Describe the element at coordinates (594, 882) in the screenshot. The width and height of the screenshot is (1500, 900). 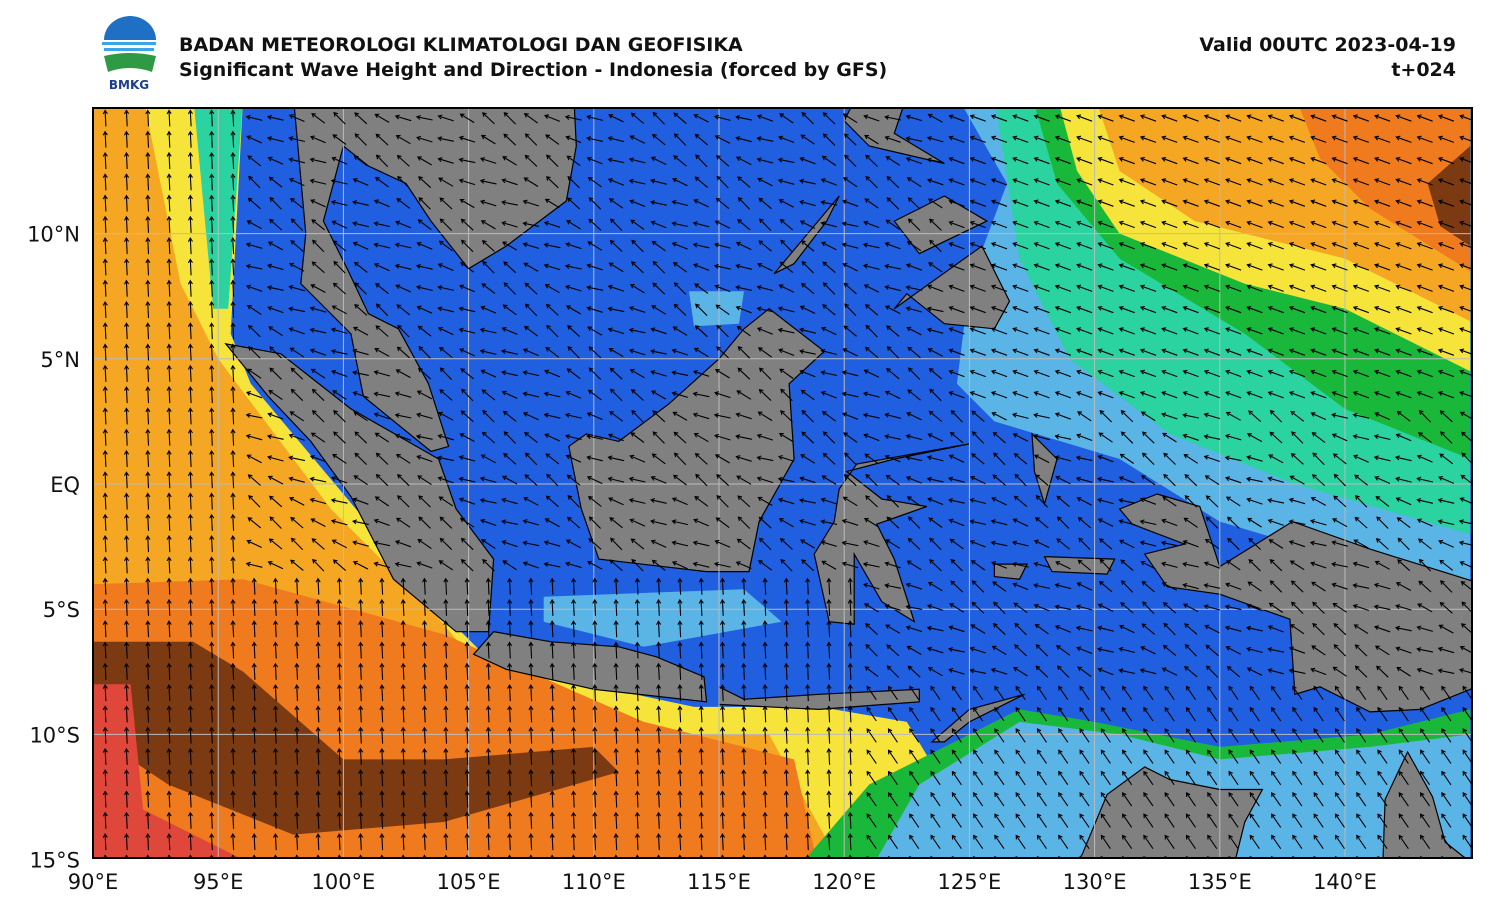
I see `x-axis-label: 110°E` at that location.